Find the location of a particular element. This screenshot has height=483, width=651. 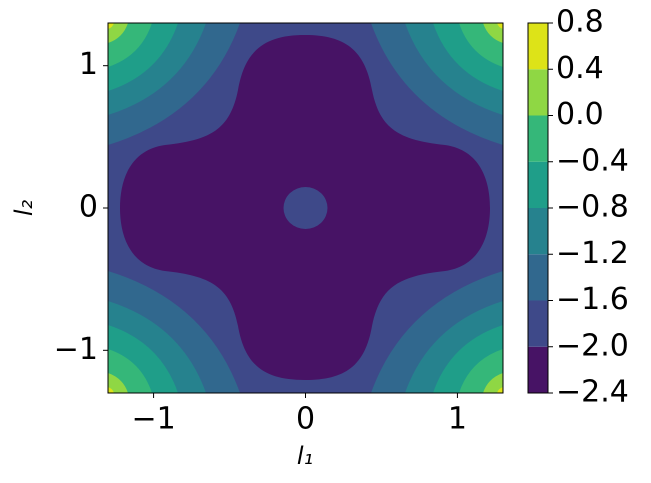

colorbar-tick-label: −0.8 is located at coordinates (592, 207).